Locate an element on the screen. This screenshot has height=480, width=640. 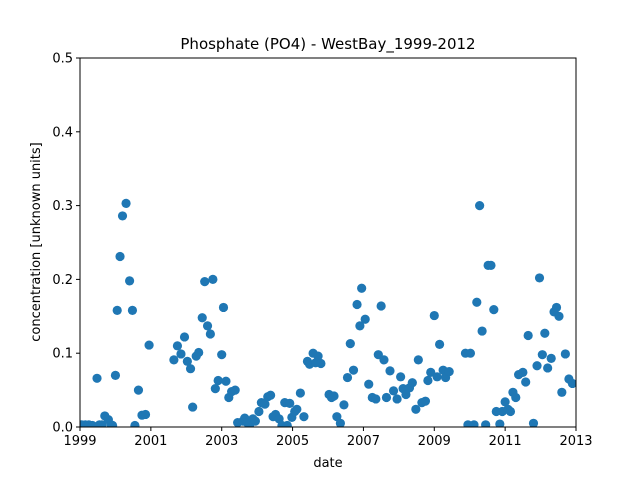
x-tick-label: 2001 is located at coordinates (150, 441).